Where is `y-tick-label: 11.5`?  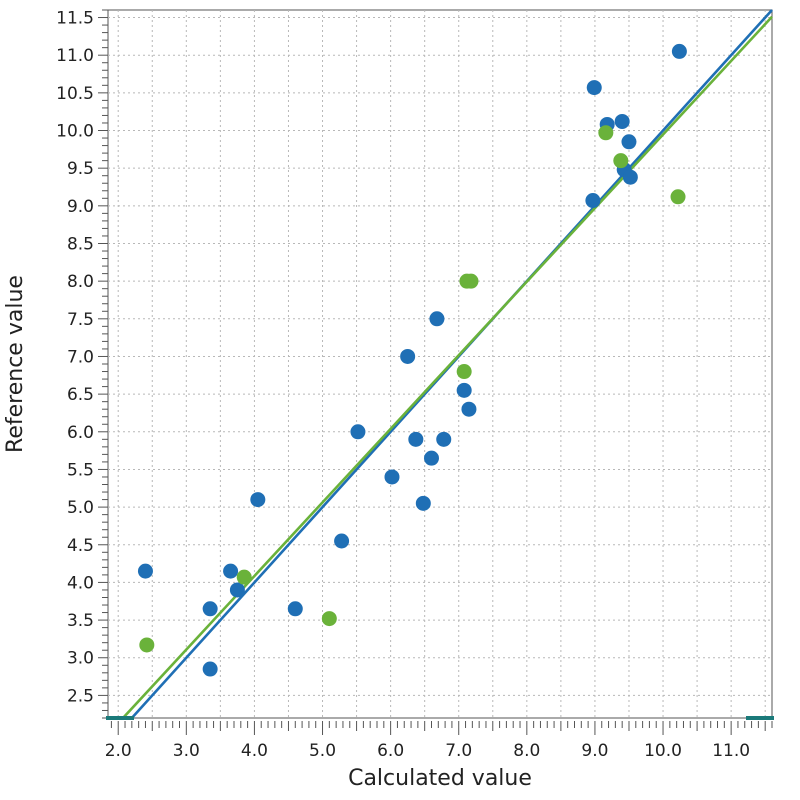
y-tick-label: 11.5 is located at coordinates (75, 19).